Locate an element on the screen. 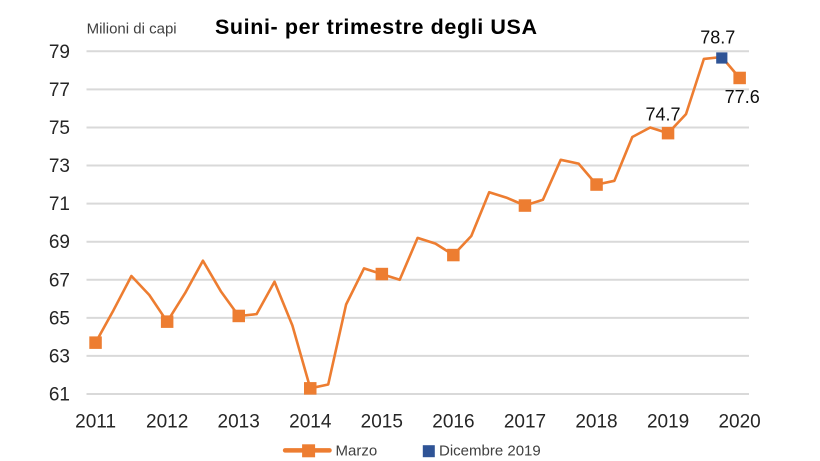 The width and height of the screenshot is (820, 461). svg-text: 77 is located at coordinates (59, 90).